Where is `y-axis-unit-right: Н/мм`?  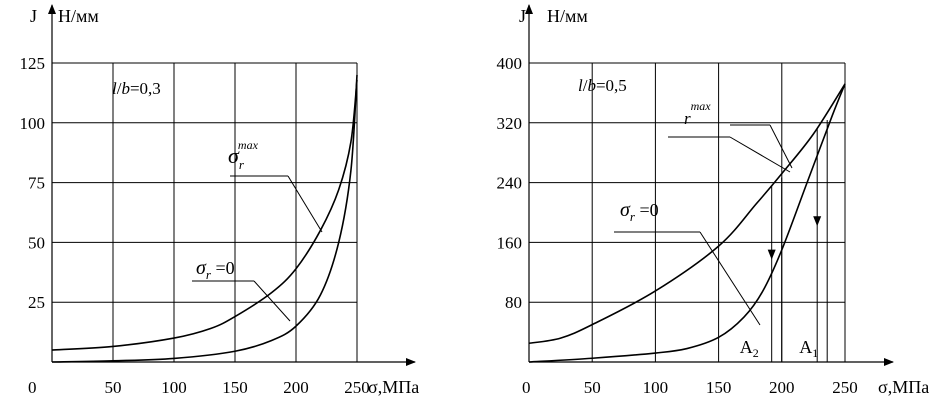
y-axis-unit-right: Н/мм is located at coordinates (567, 16).